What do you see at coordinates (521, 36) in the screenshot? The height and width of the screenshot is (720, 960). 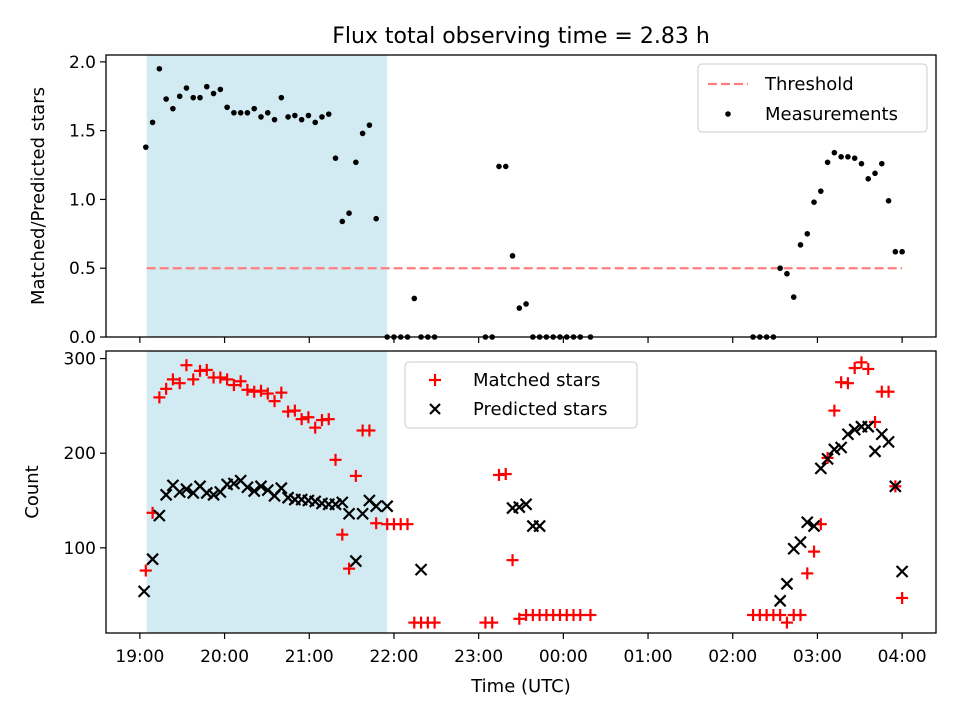 I see `chart-title: Flux total observing time = 2.83 h` at bounding box center [521, 36].